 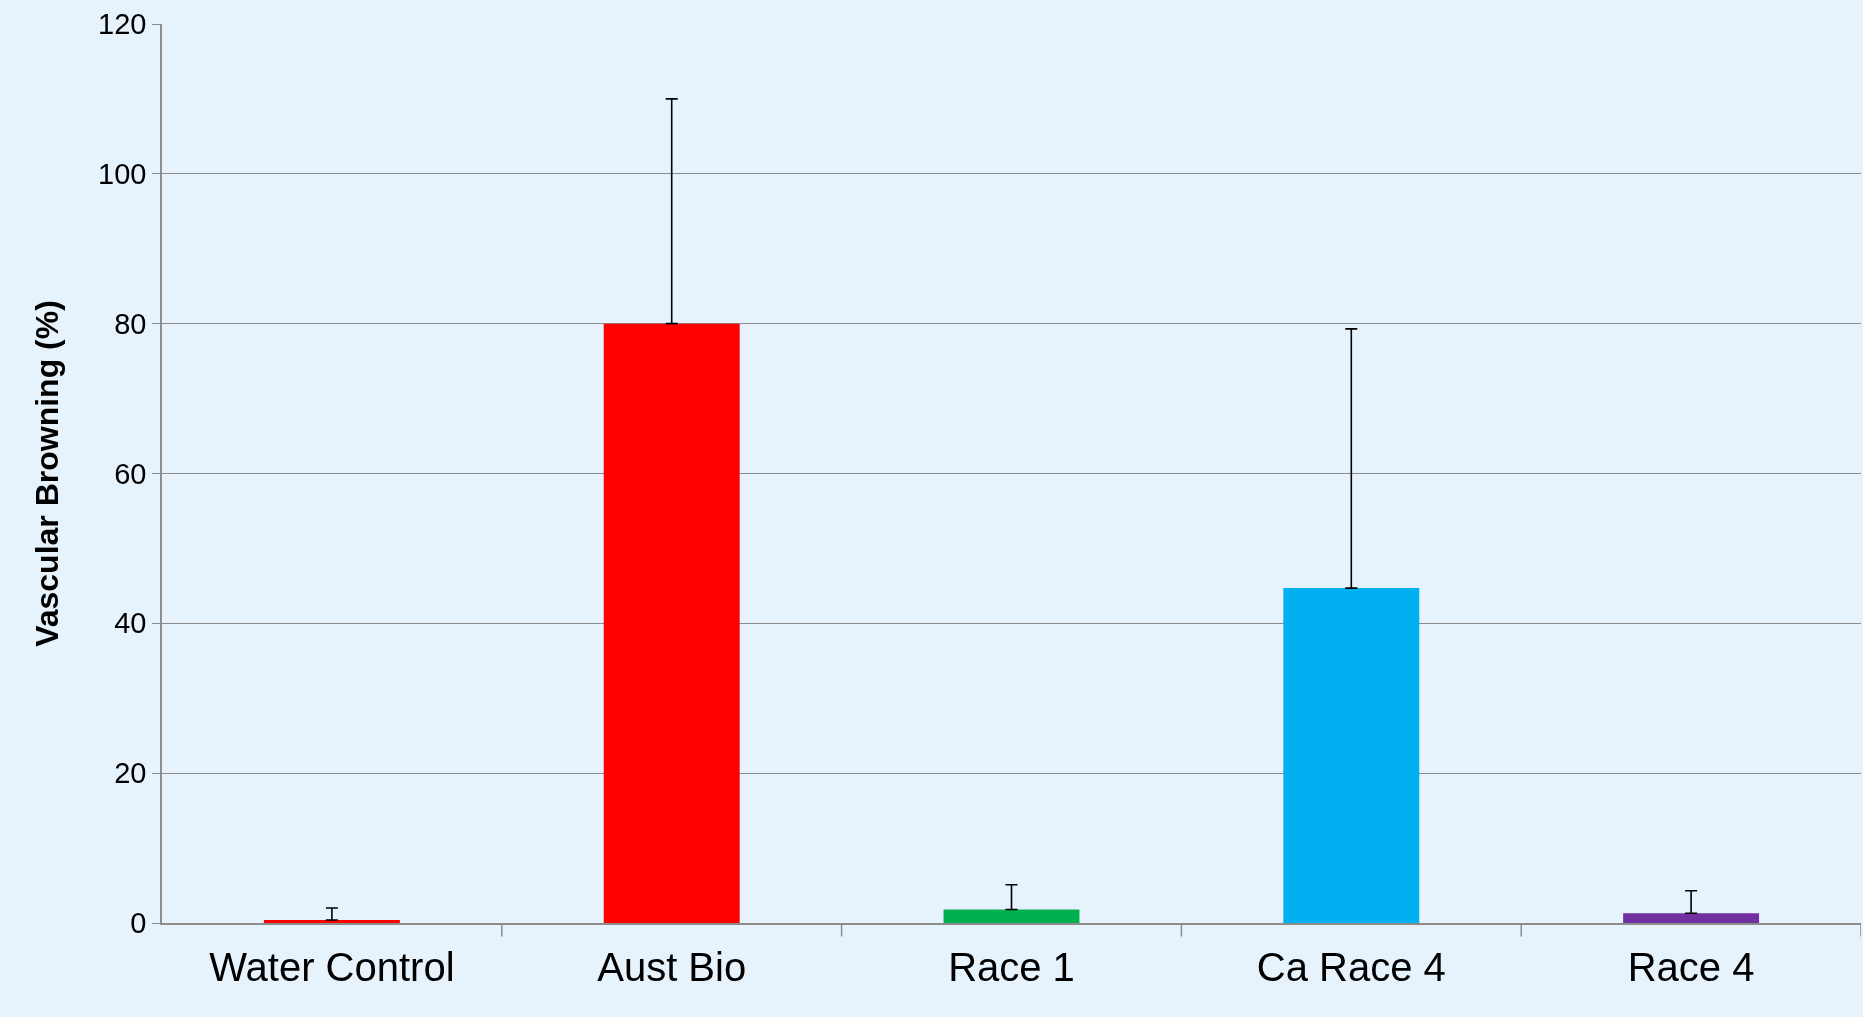 What do you see at coordinates (130, 323) in the screenshot?
I see `y-tick-label: 80` at bounding box center [130, 323].